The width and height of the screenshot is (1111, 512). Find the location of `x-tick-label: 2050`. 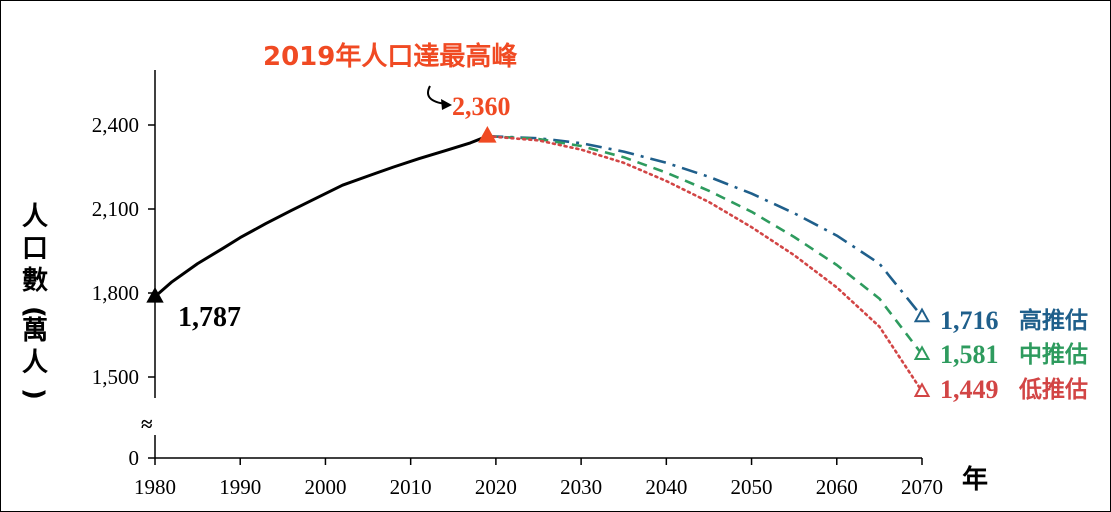

x-tick-label: 2050 is located at coordinates (752, 487).